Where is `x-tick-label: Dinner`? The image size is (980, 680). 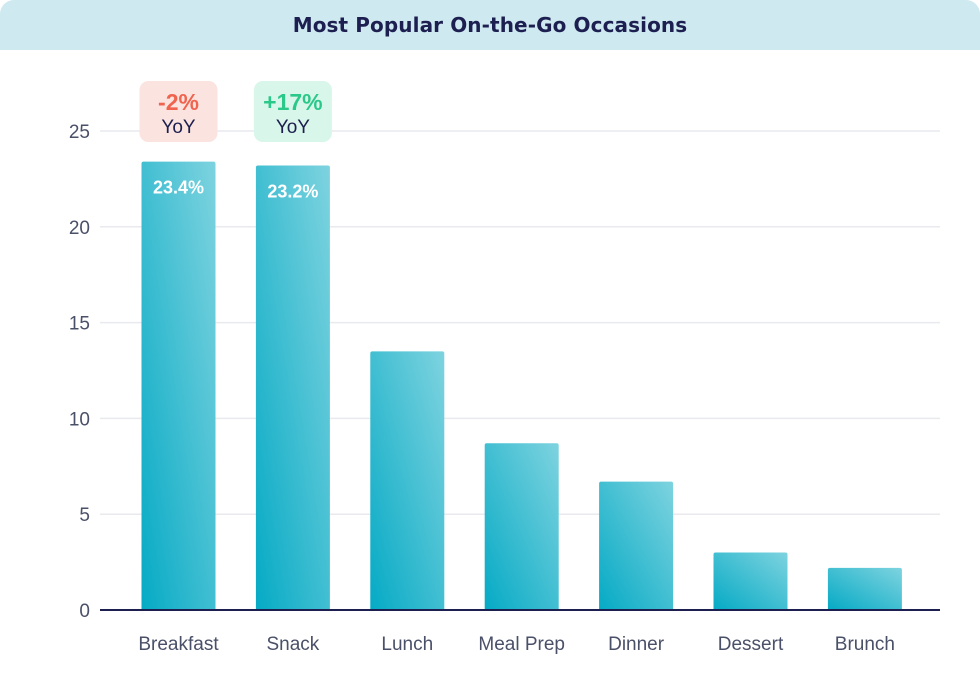
x-tick-label: Dinner is located at coordinates (636, 644).